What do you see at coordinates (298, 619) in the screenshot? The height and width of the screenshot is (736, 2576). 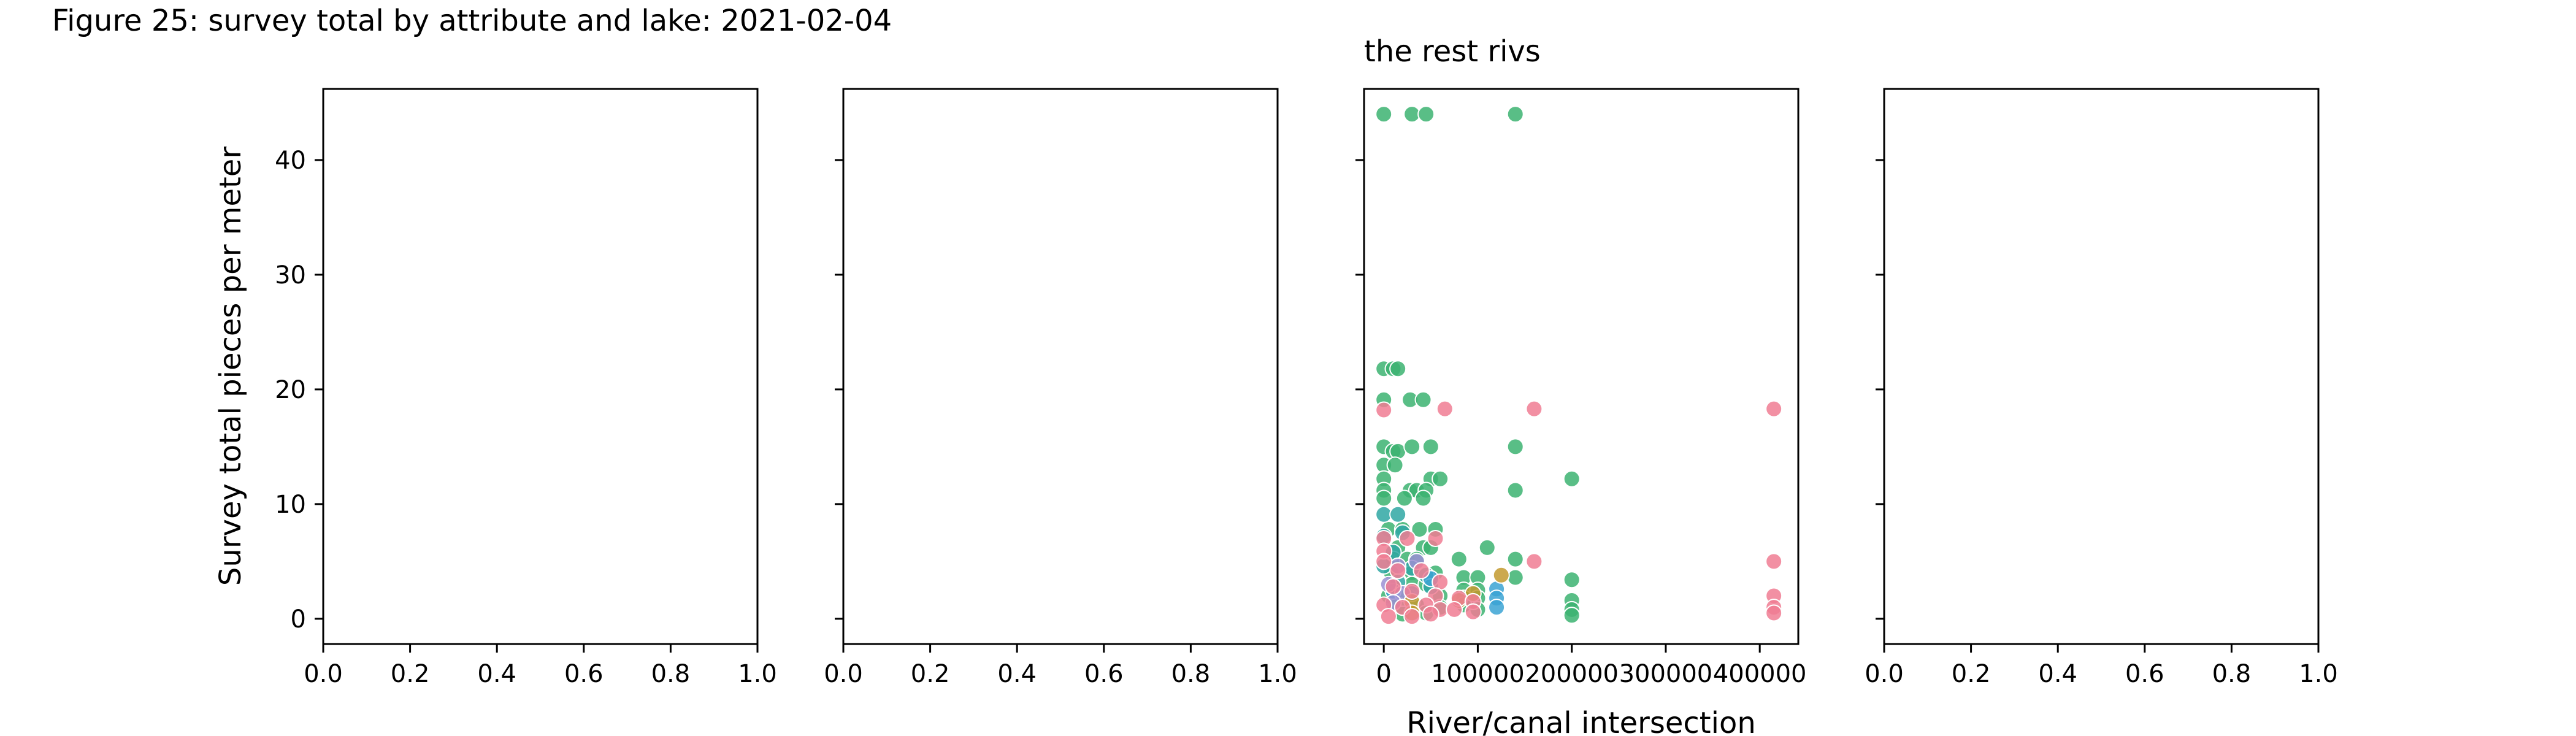 I see `panel-1-y-tick-label: 0` at bounding box center [298, 619].